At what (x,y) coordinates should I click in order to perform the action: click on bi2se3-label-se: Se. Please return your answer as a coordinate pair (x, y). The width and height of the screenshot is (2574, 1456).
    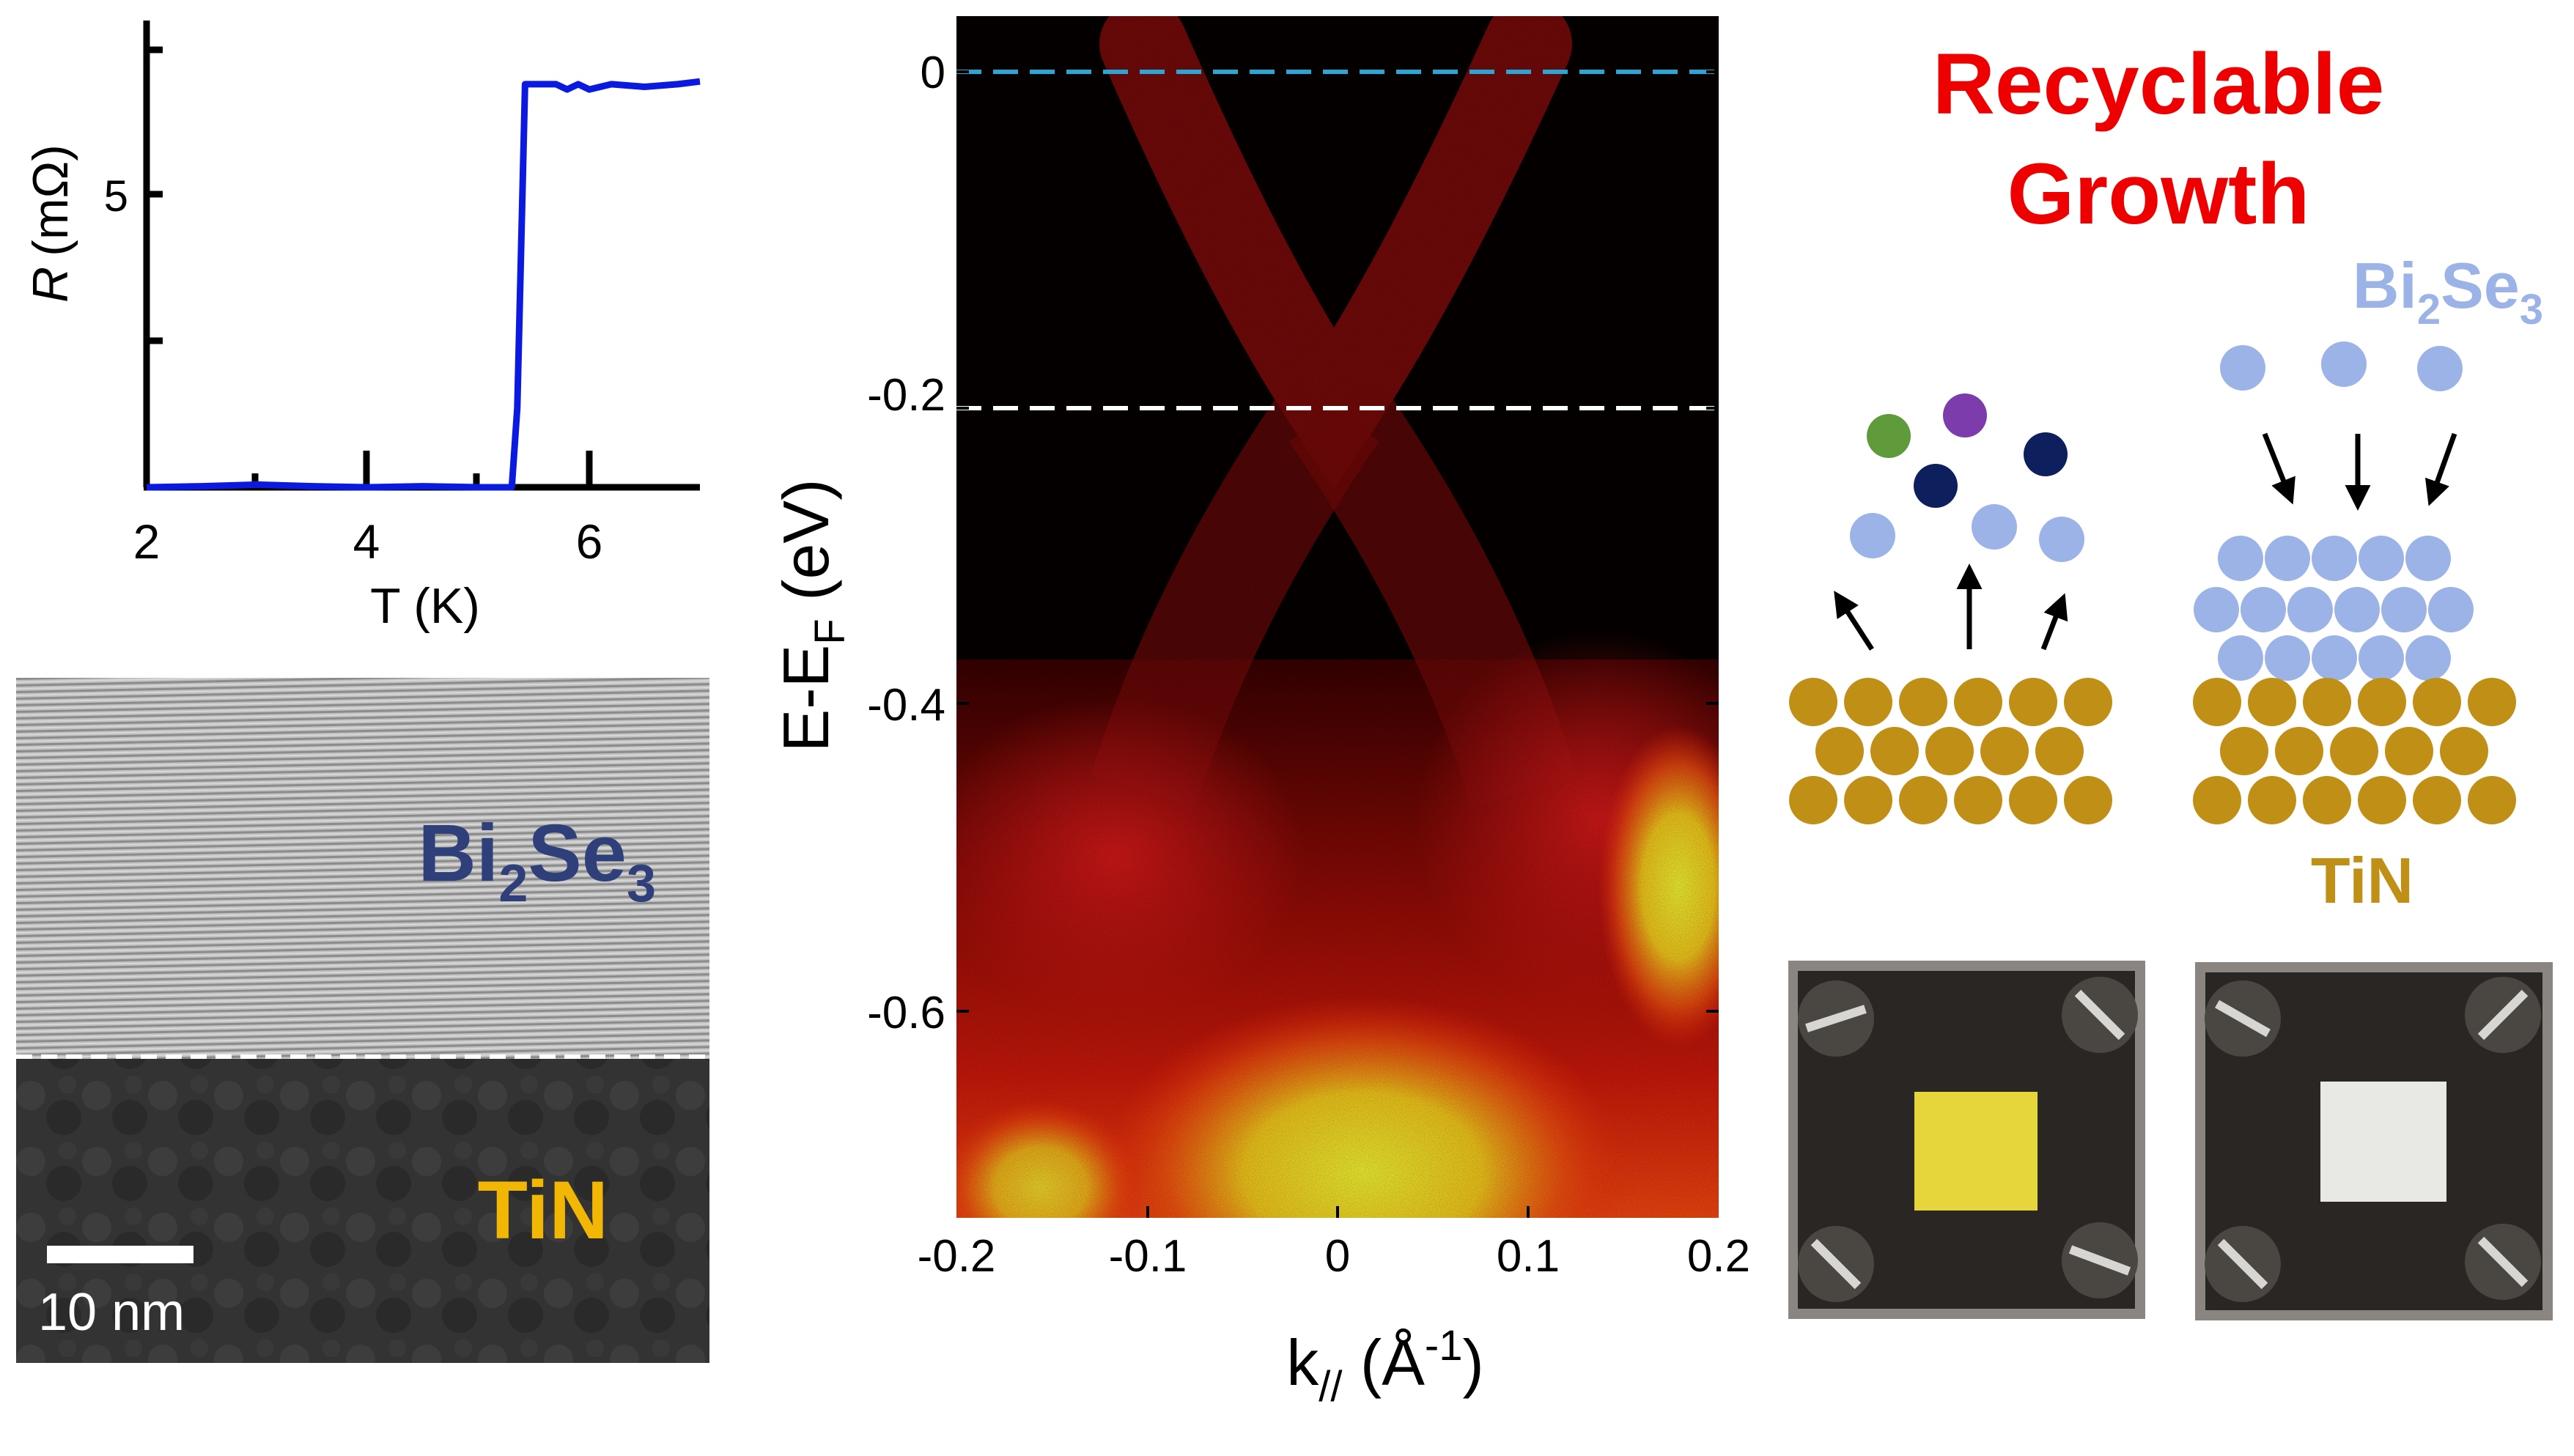
    Looking at the image, I should click on (577, 853).